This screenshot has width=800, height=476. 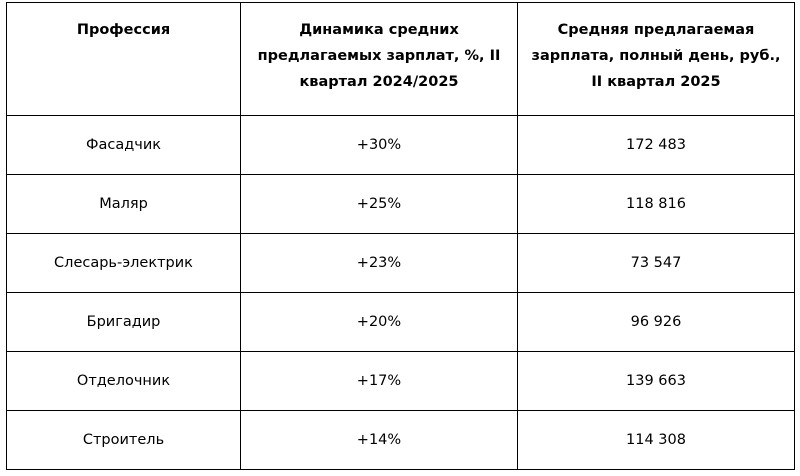 What do you see at coordinates (379, 263) in the screenshot?
I see `growth-cell: +23%` at bounding box center [379, 263].